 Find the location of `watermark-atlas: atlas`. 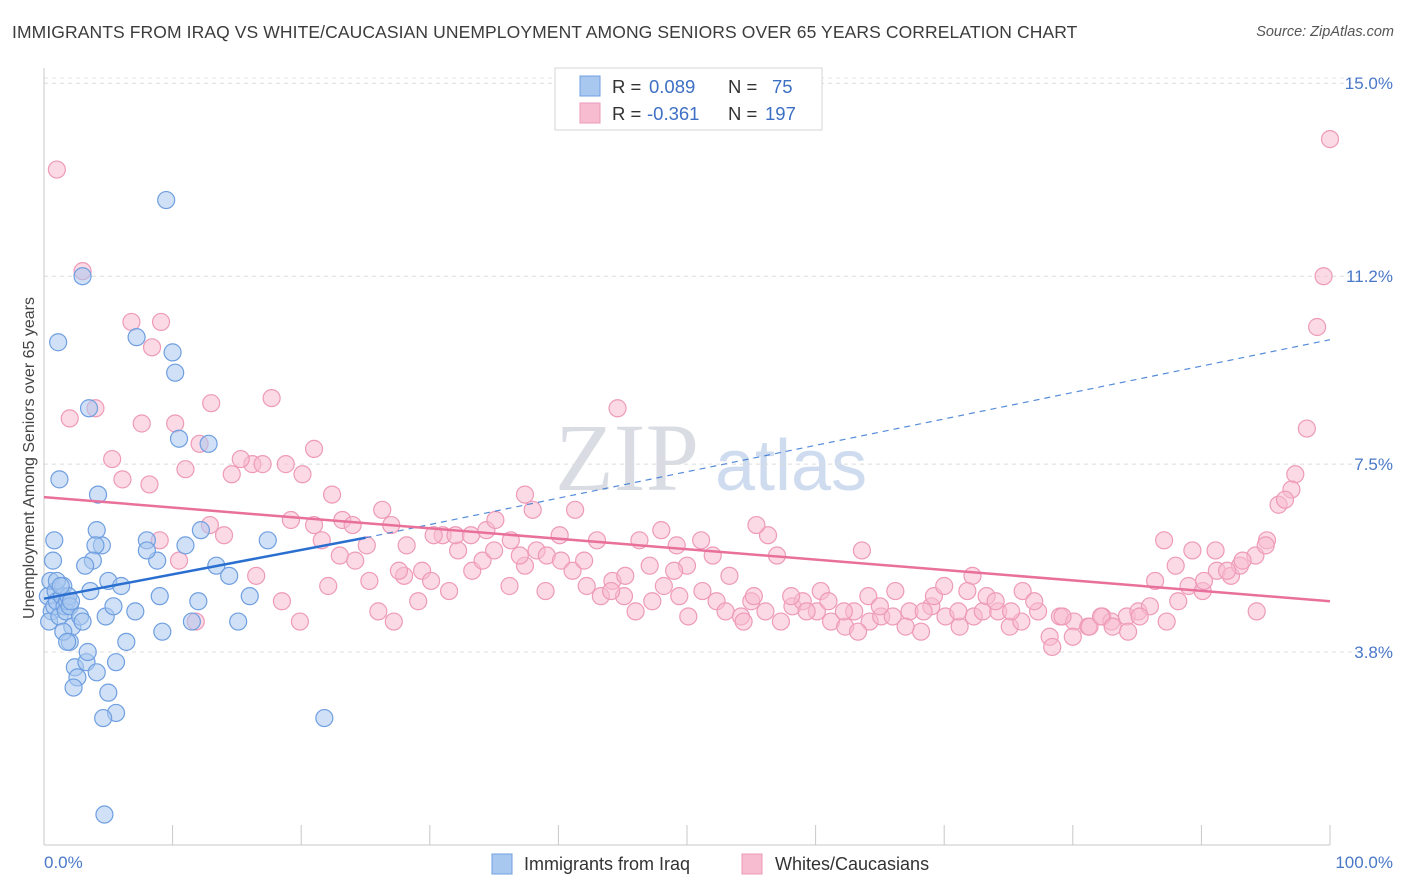

watermark-atlas: atlas is located at coordinates (791, 466).